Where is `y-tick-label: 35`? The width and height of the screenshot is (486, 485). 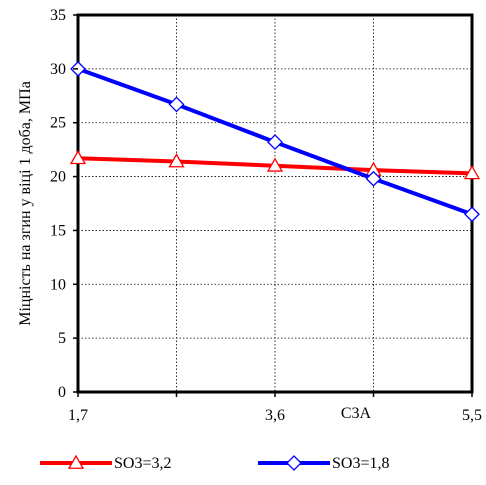 y-tick-label: 35 is located at coordinates (58, 15).